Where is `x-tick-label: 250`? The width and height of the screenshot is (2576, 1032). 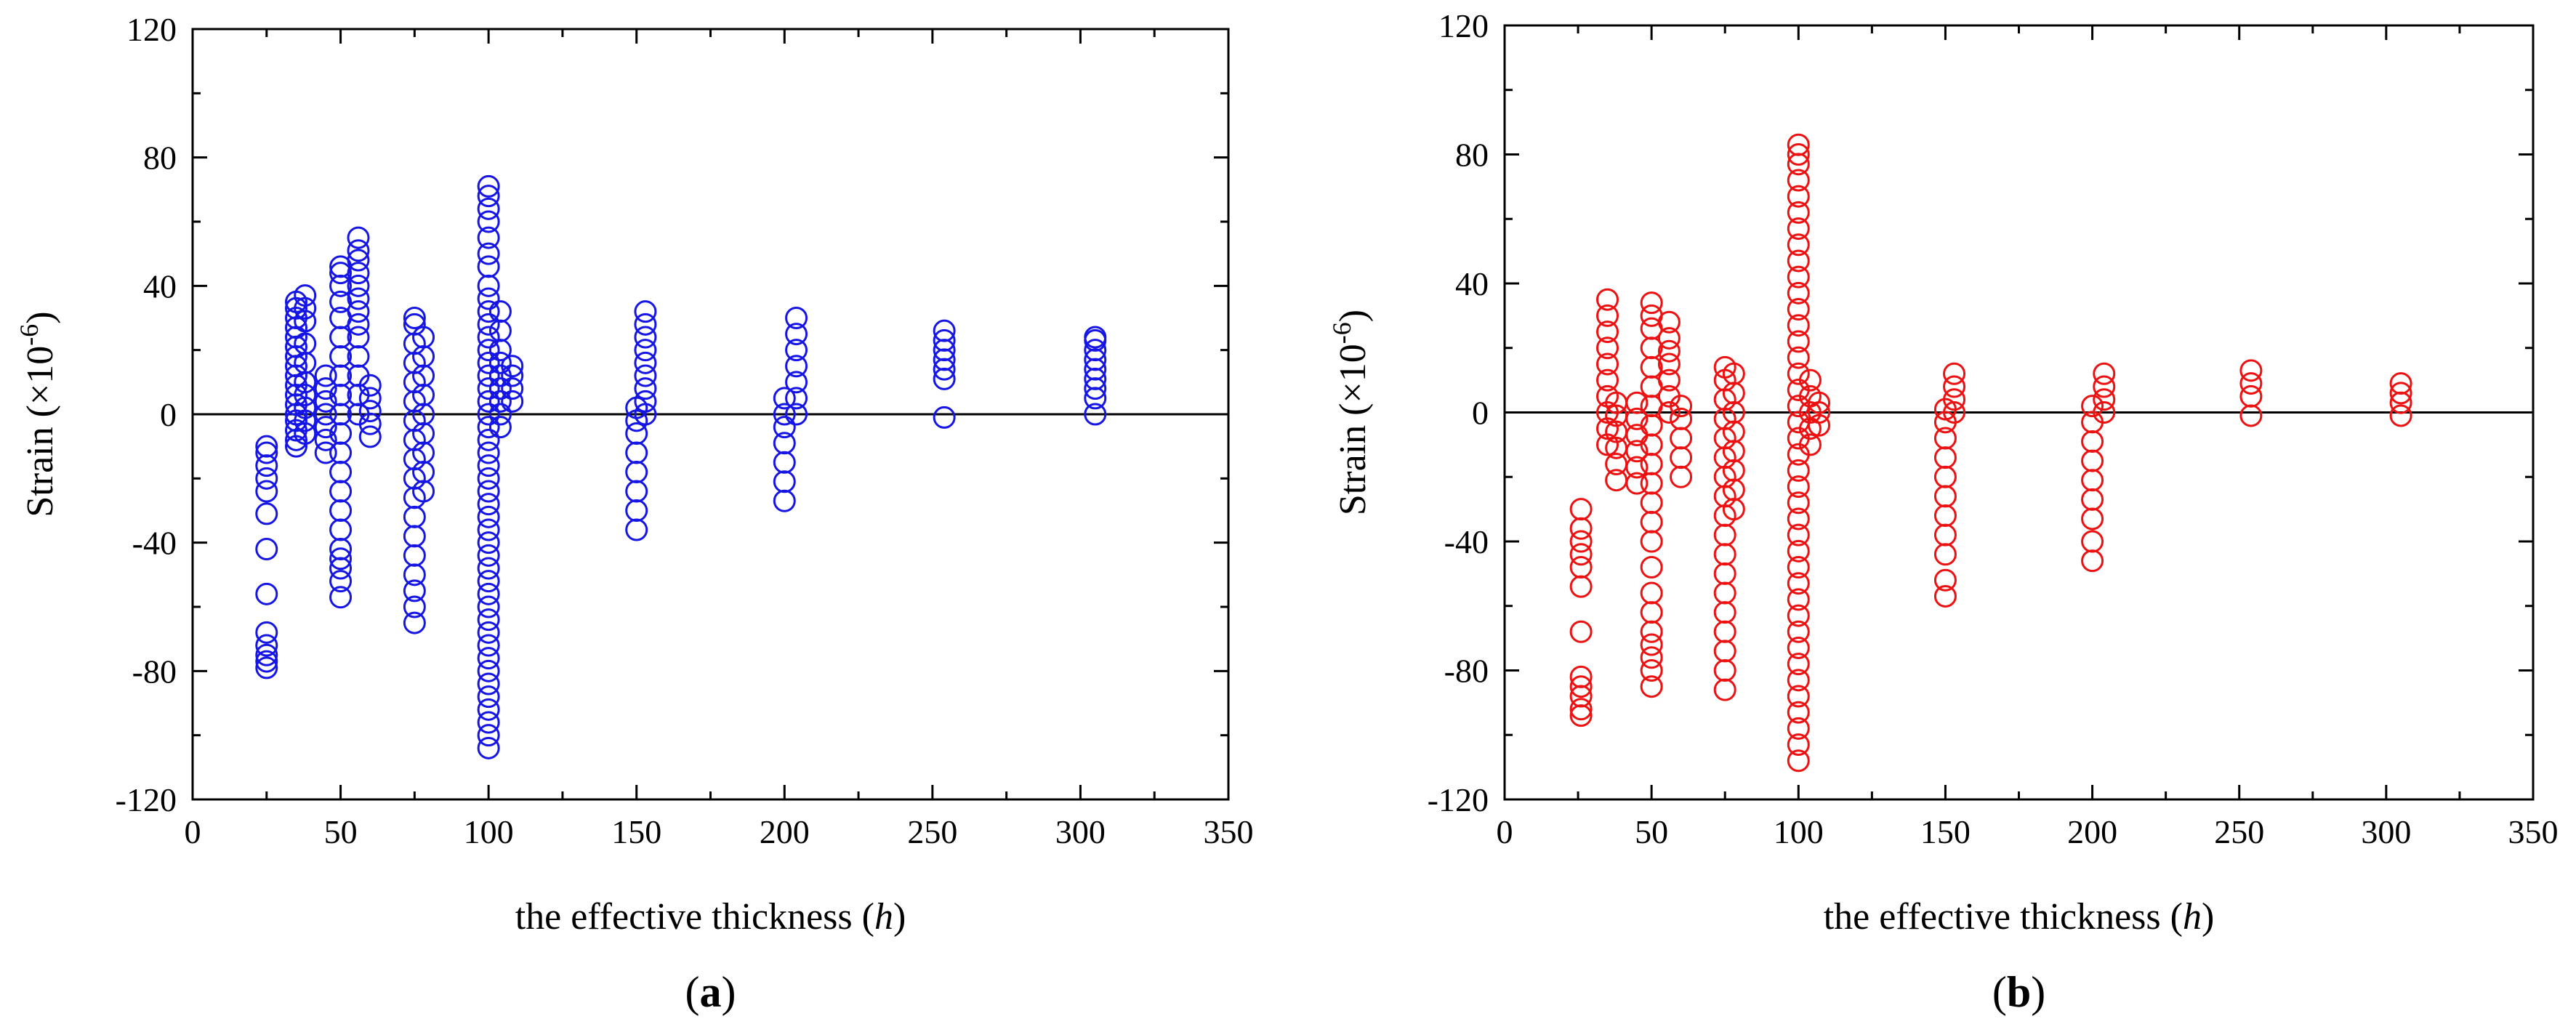
x-tick-label: 250 is located at coordinates (2239, 832).